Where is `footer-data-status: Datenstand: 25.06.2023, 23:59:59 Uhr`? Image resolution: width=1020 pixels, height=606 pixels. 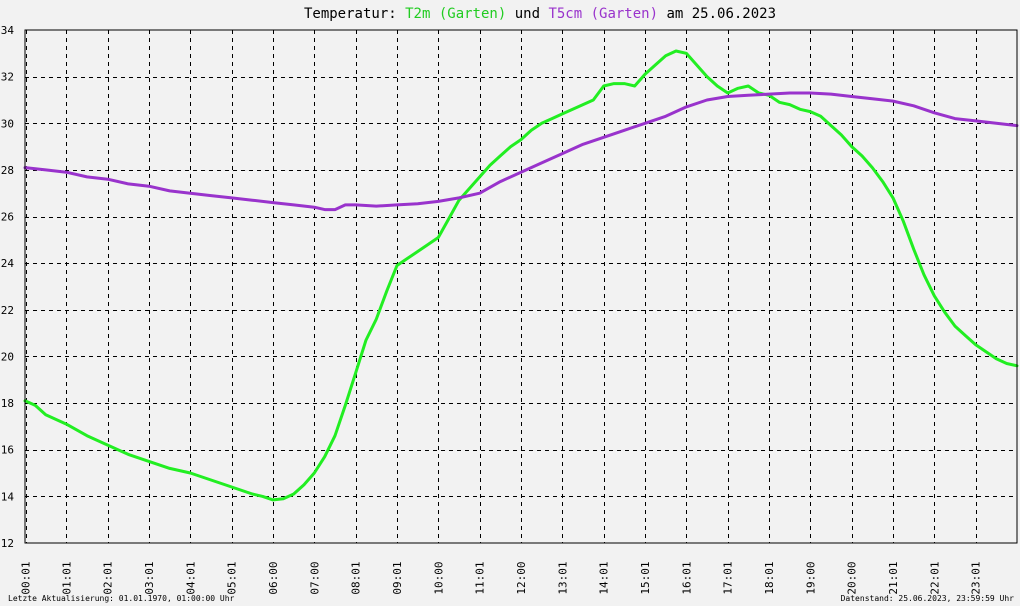 footer-data-status: Datenstand: 25.06.2023, 23:59:59 Uhr is located at coordinates (928, 598).